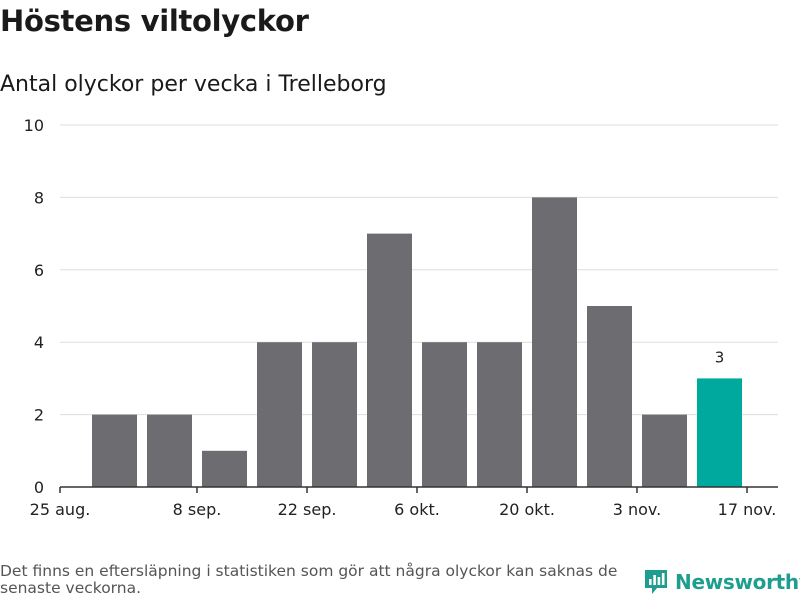 The image size is (800, 600). What do you see at coordinates (418, 489) in the screenshot?
I see `x-axis` at bounding box center [418, 489].